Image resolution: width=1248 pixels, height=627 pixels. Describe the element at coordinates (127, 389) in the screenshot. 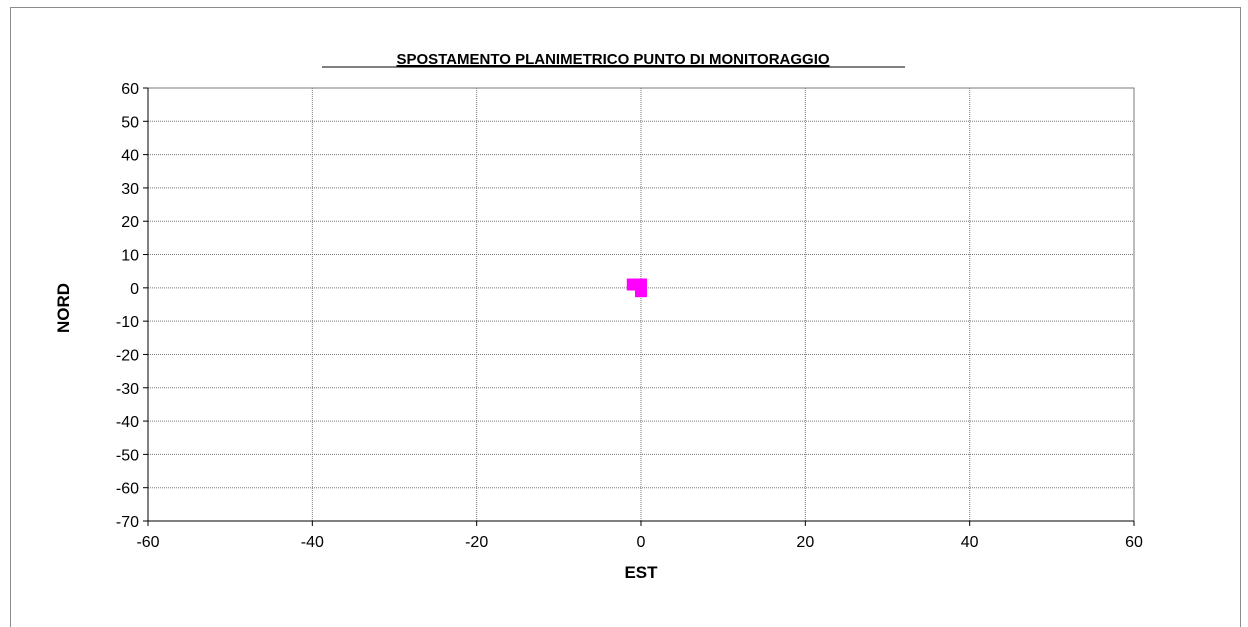

I see `y-tick-label: -30` at that location.